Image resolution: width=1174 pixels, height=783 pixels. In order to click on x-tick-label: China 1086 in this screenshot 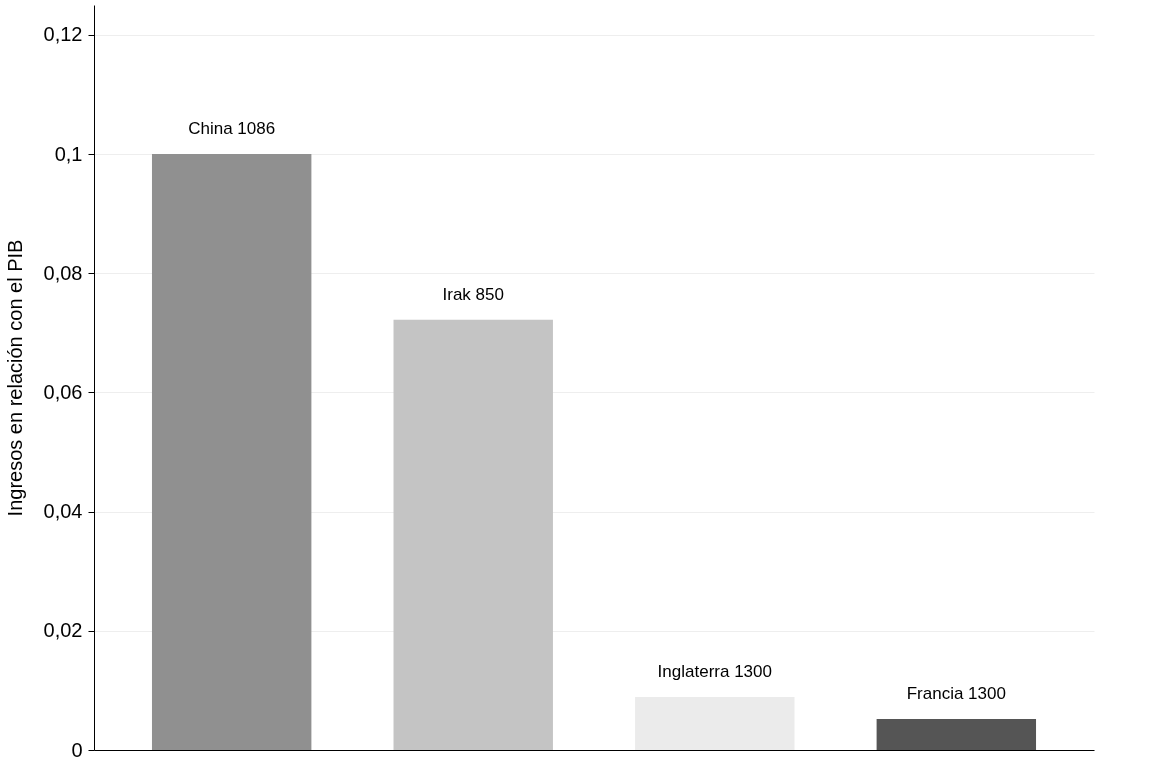, I will do `click(232, 128)`.